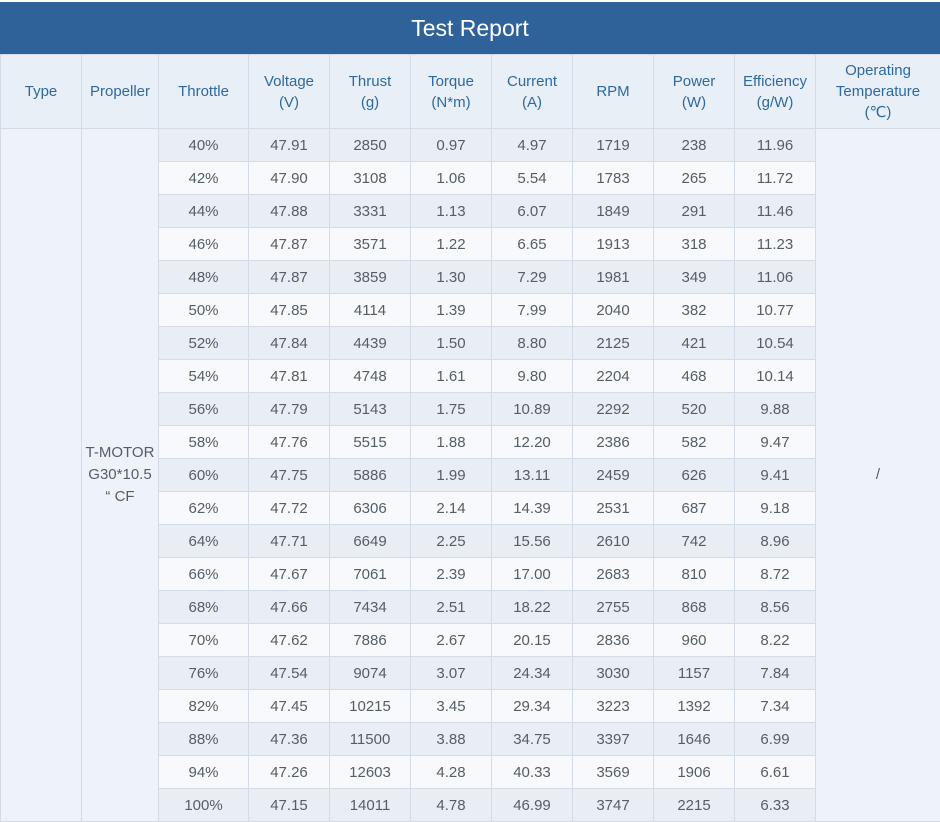  I want to click on thrust-cell: 9074, so click(370, 673).